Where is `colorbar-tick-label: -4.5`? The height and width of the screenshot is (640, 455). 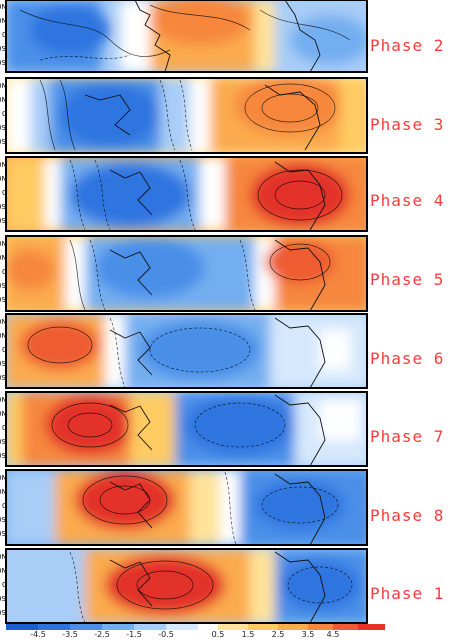 colorbar-tick-label: -4.5 is located at coordinates (38, 634).